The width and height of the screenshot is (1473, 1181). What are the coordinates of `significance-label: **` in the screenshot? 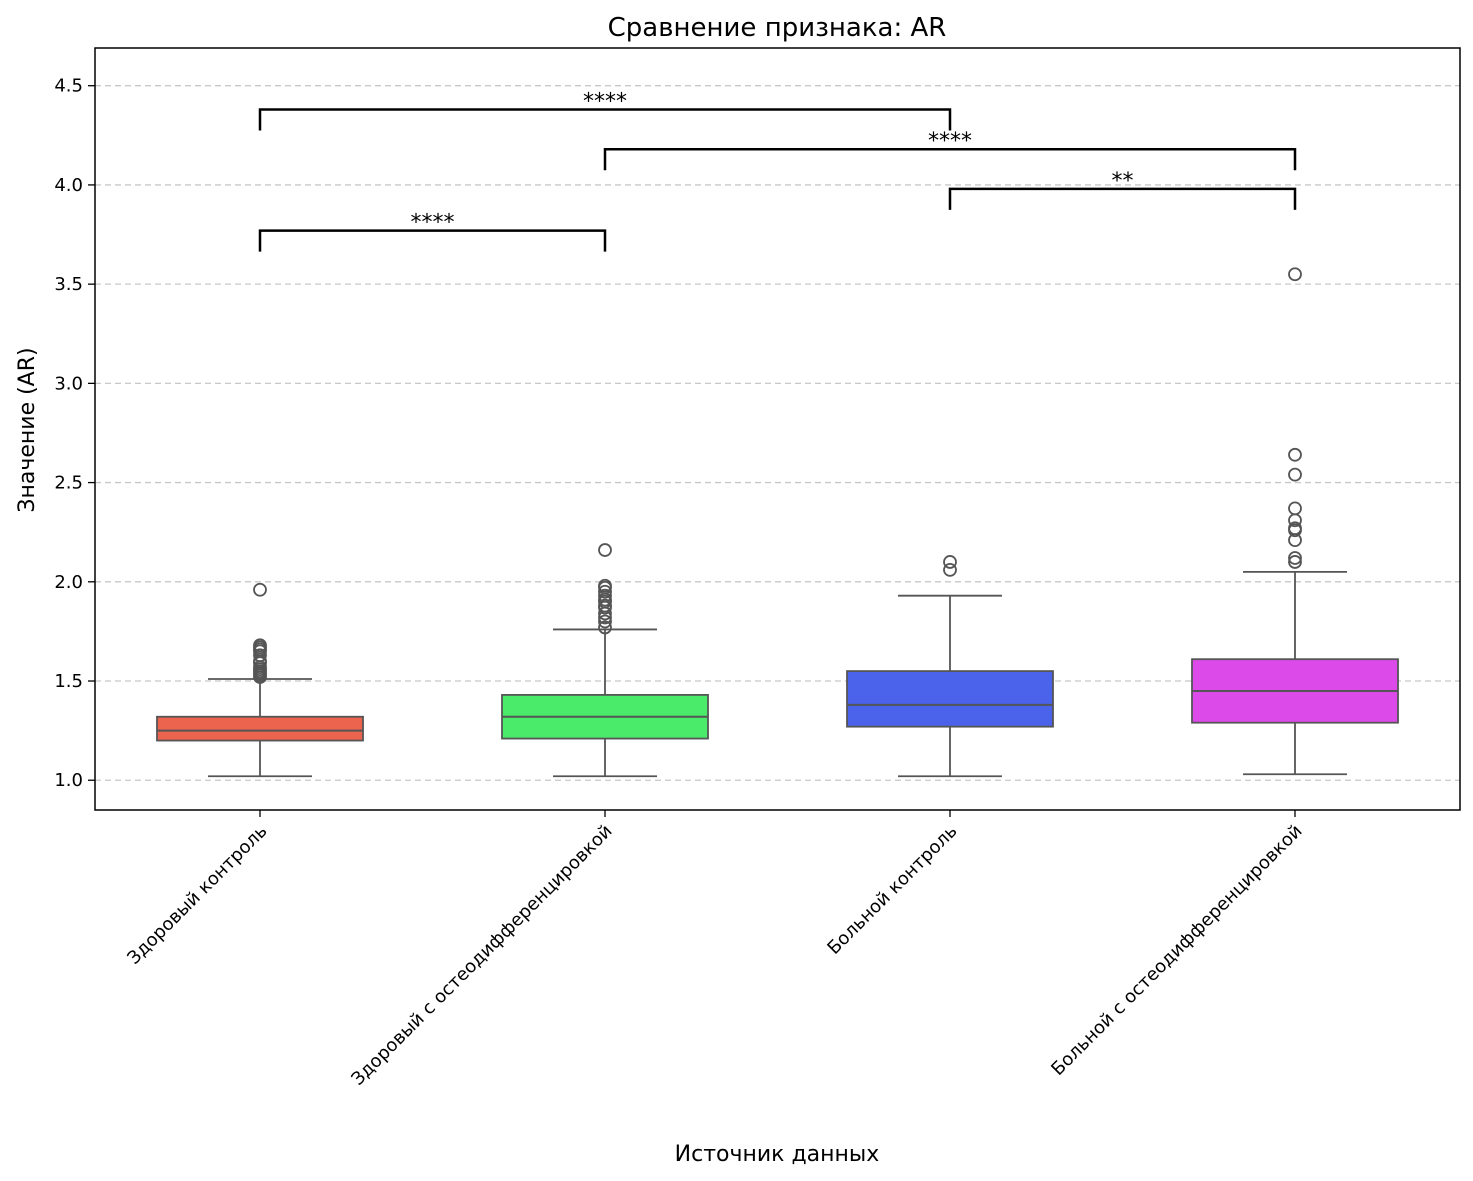 It's located at (1123, 181).